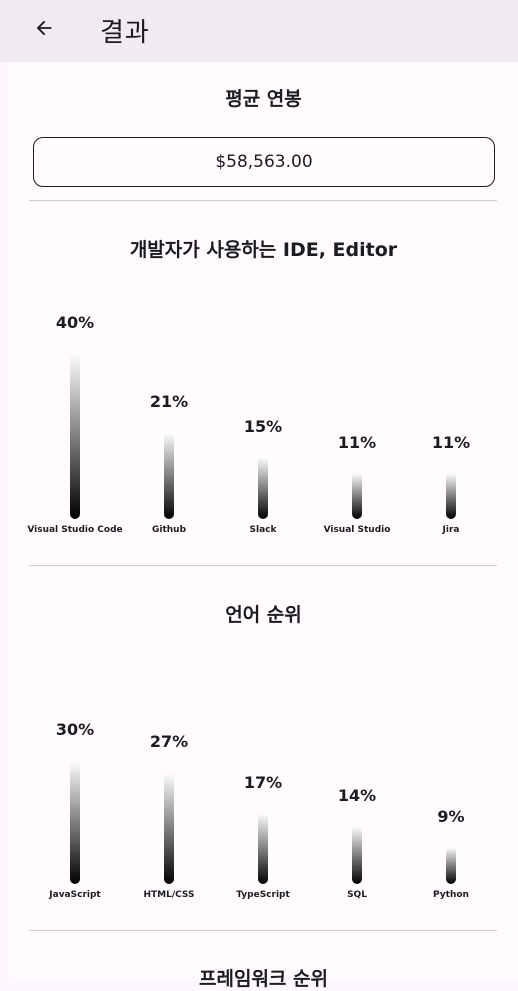  I want to click on bar-category-label: Github, so click(169, 530).